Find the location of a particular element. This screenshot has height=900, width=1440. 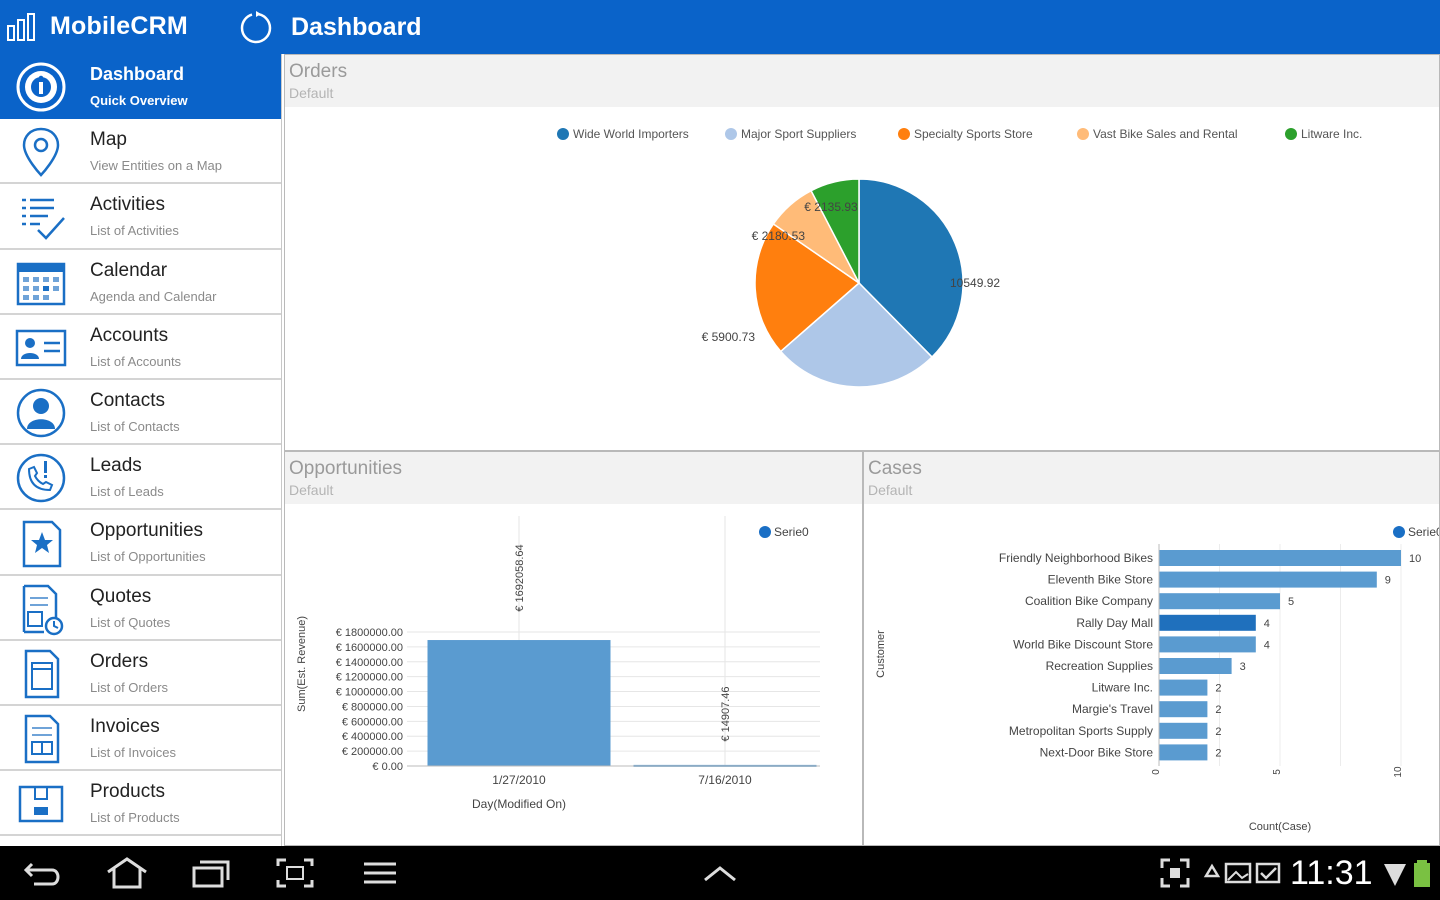

recent-apps-icon is located at coordinates (211, 873).